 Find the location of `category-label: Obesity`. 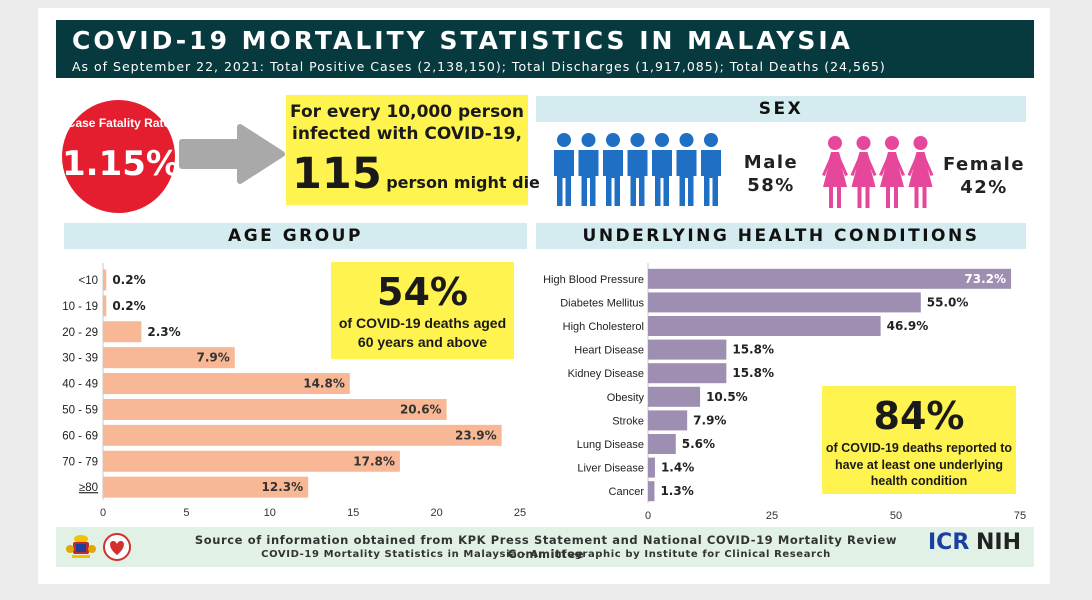

category-label: Obesity is located at coordinates (626, 398).